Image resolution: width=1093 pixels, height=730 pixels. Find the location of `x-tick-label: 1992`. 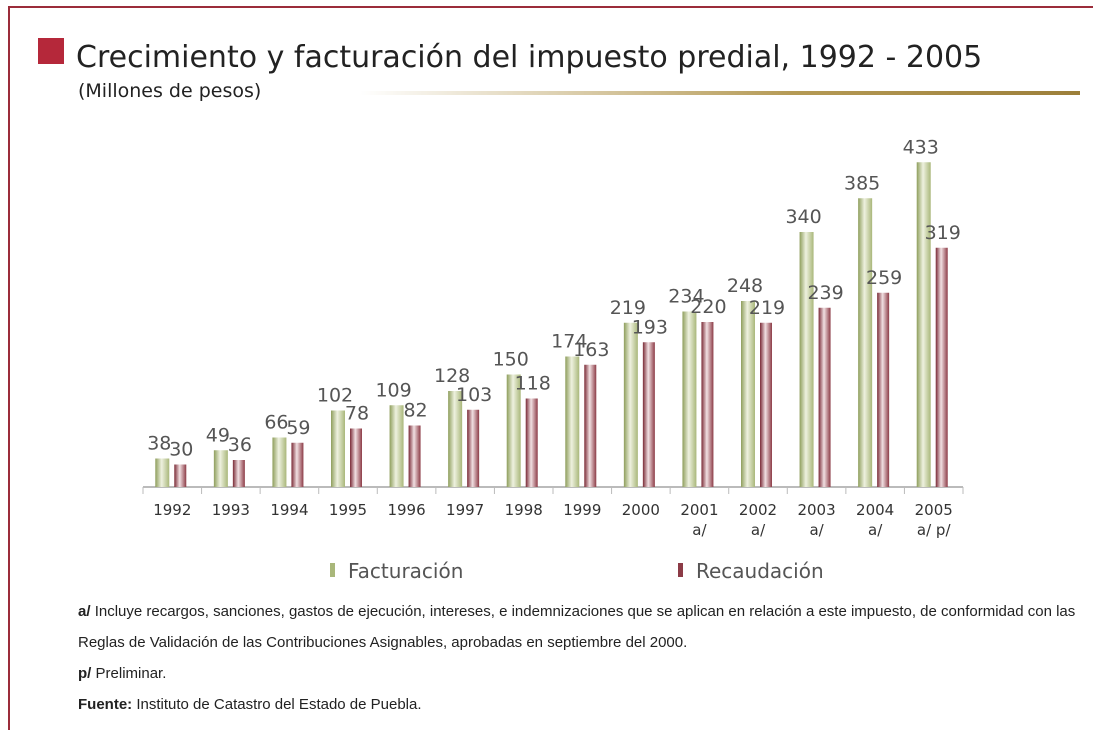

x-tick-label: 1992 is located at coordinates (172, 510).